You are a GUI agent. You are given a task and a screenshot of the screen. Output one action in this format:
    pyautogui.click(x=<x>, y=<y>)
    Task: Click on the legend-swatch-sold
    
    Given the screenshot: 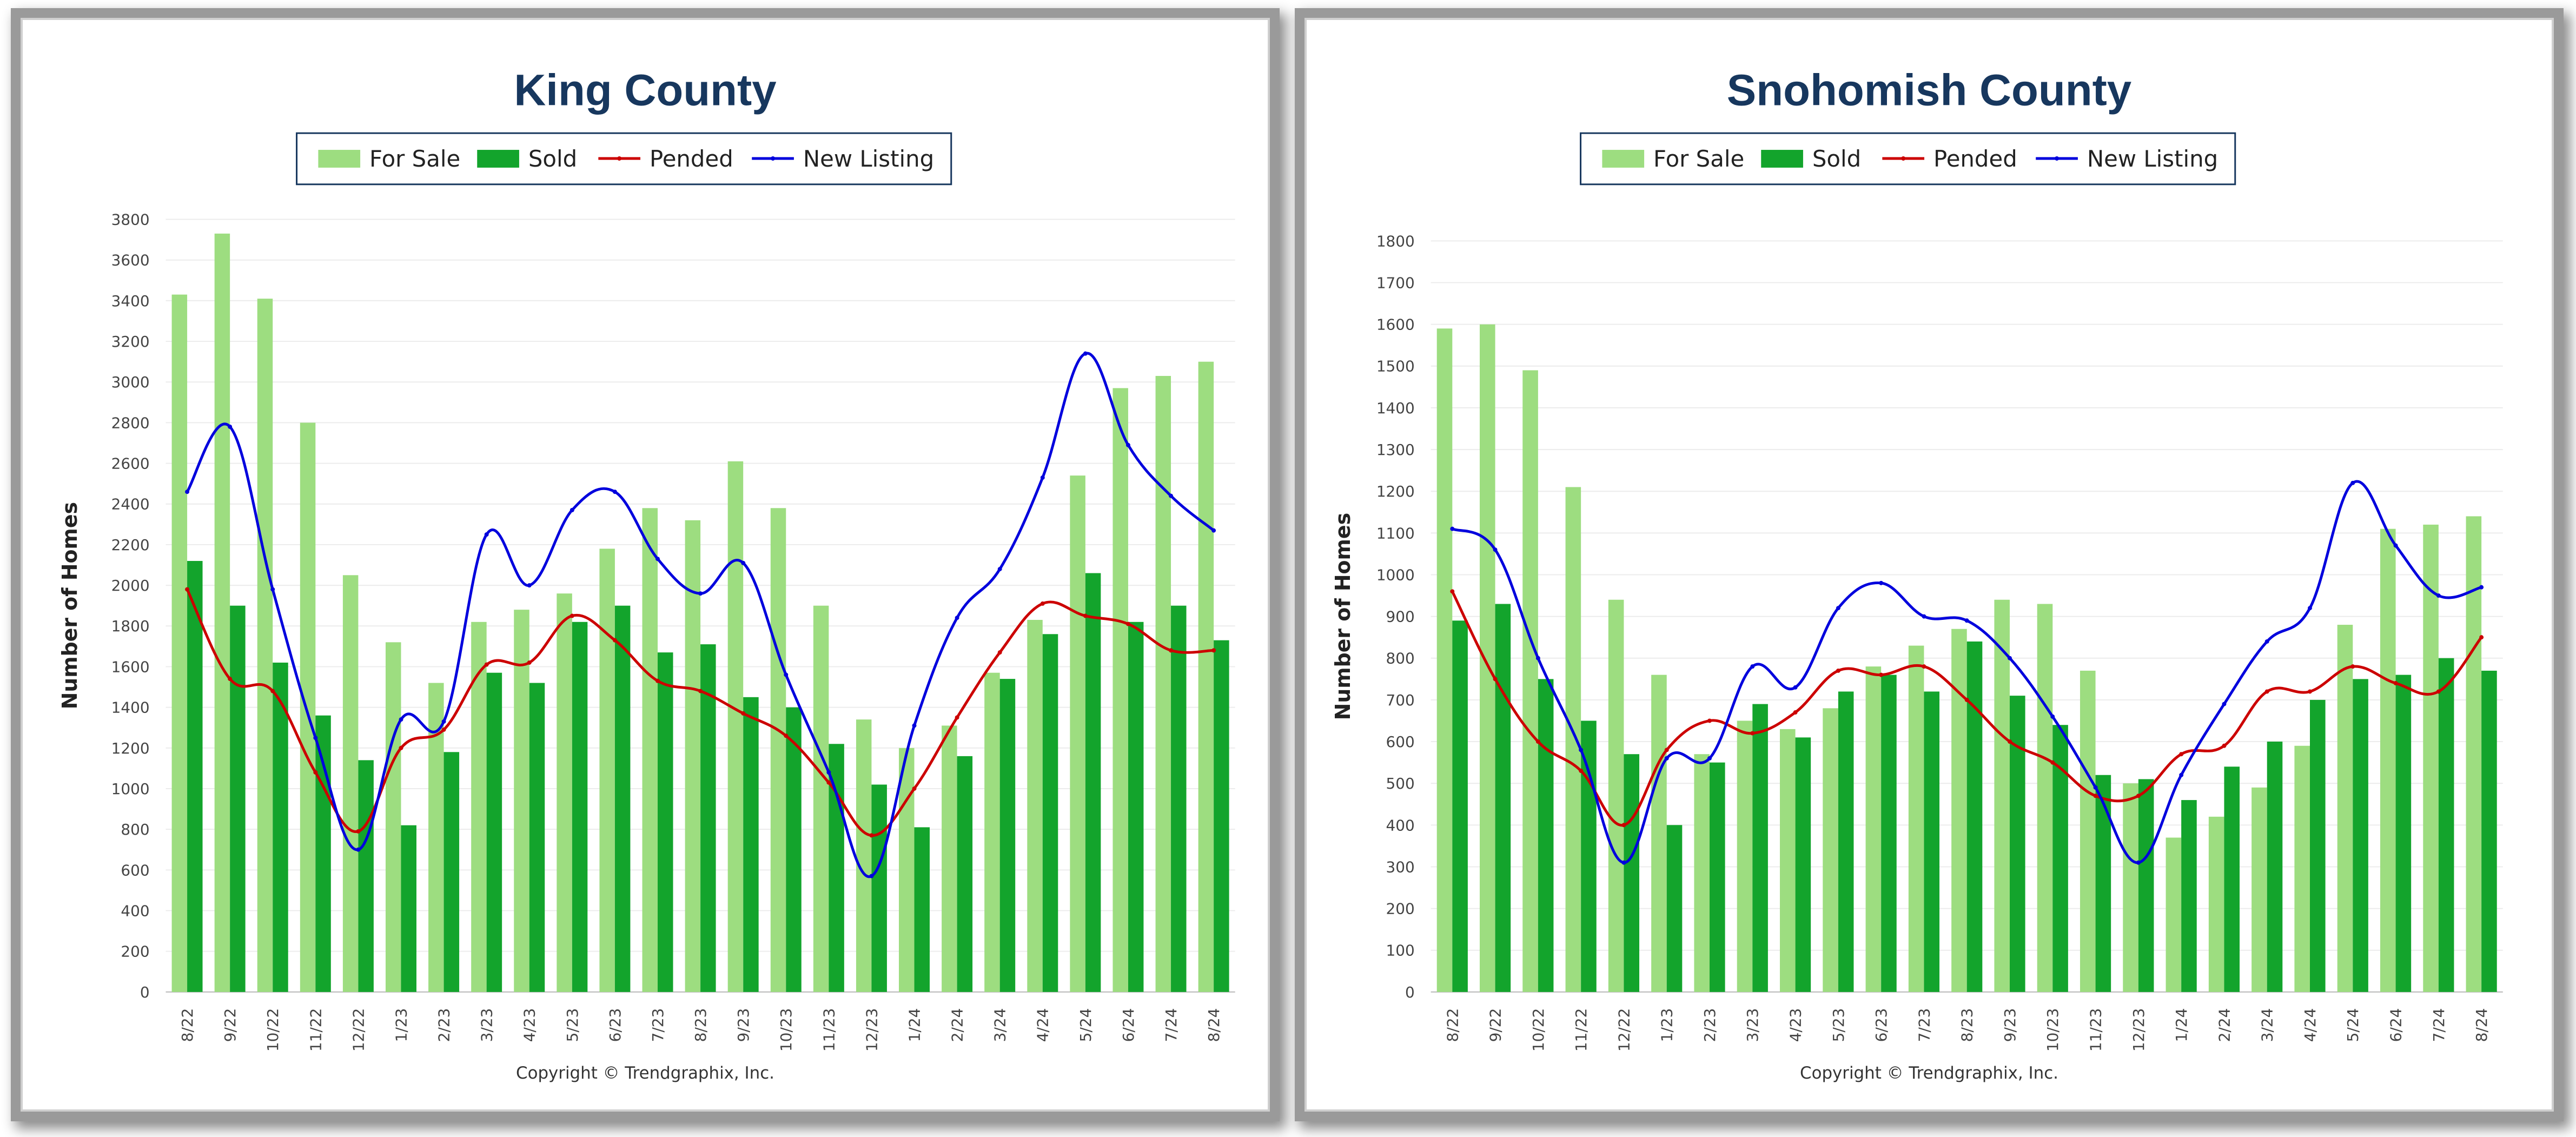 What is the action you would take?
    pyautogui.click(x=1782, y=159)
    